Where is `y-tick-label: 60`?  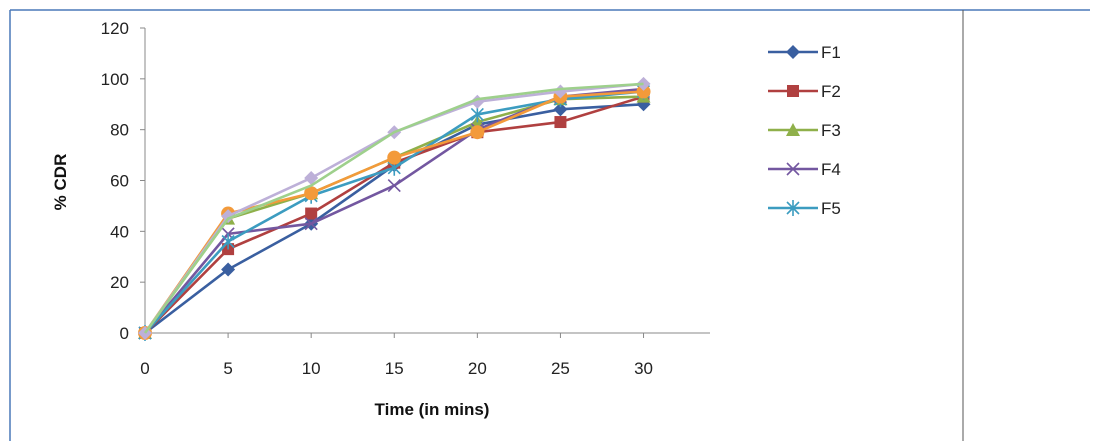
y-tick-label: 60 is located at coordinates (119, 181).